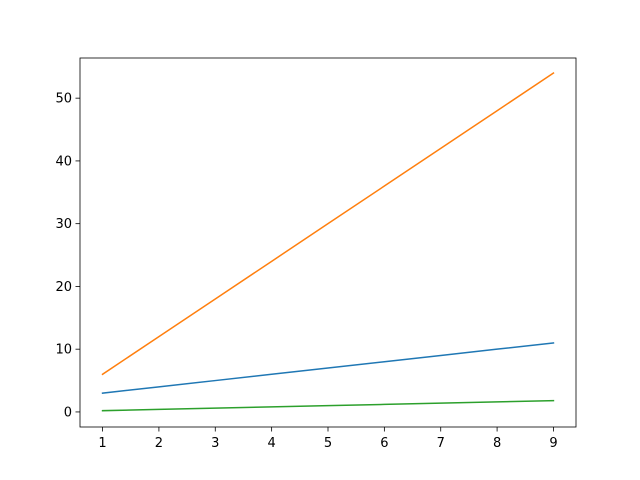 This screenshot has width=640, height=480. What do you see at coordinates (63, 99) in the screenshot?
I see `y-tick-label: 50` at bounding box center [63, 99].